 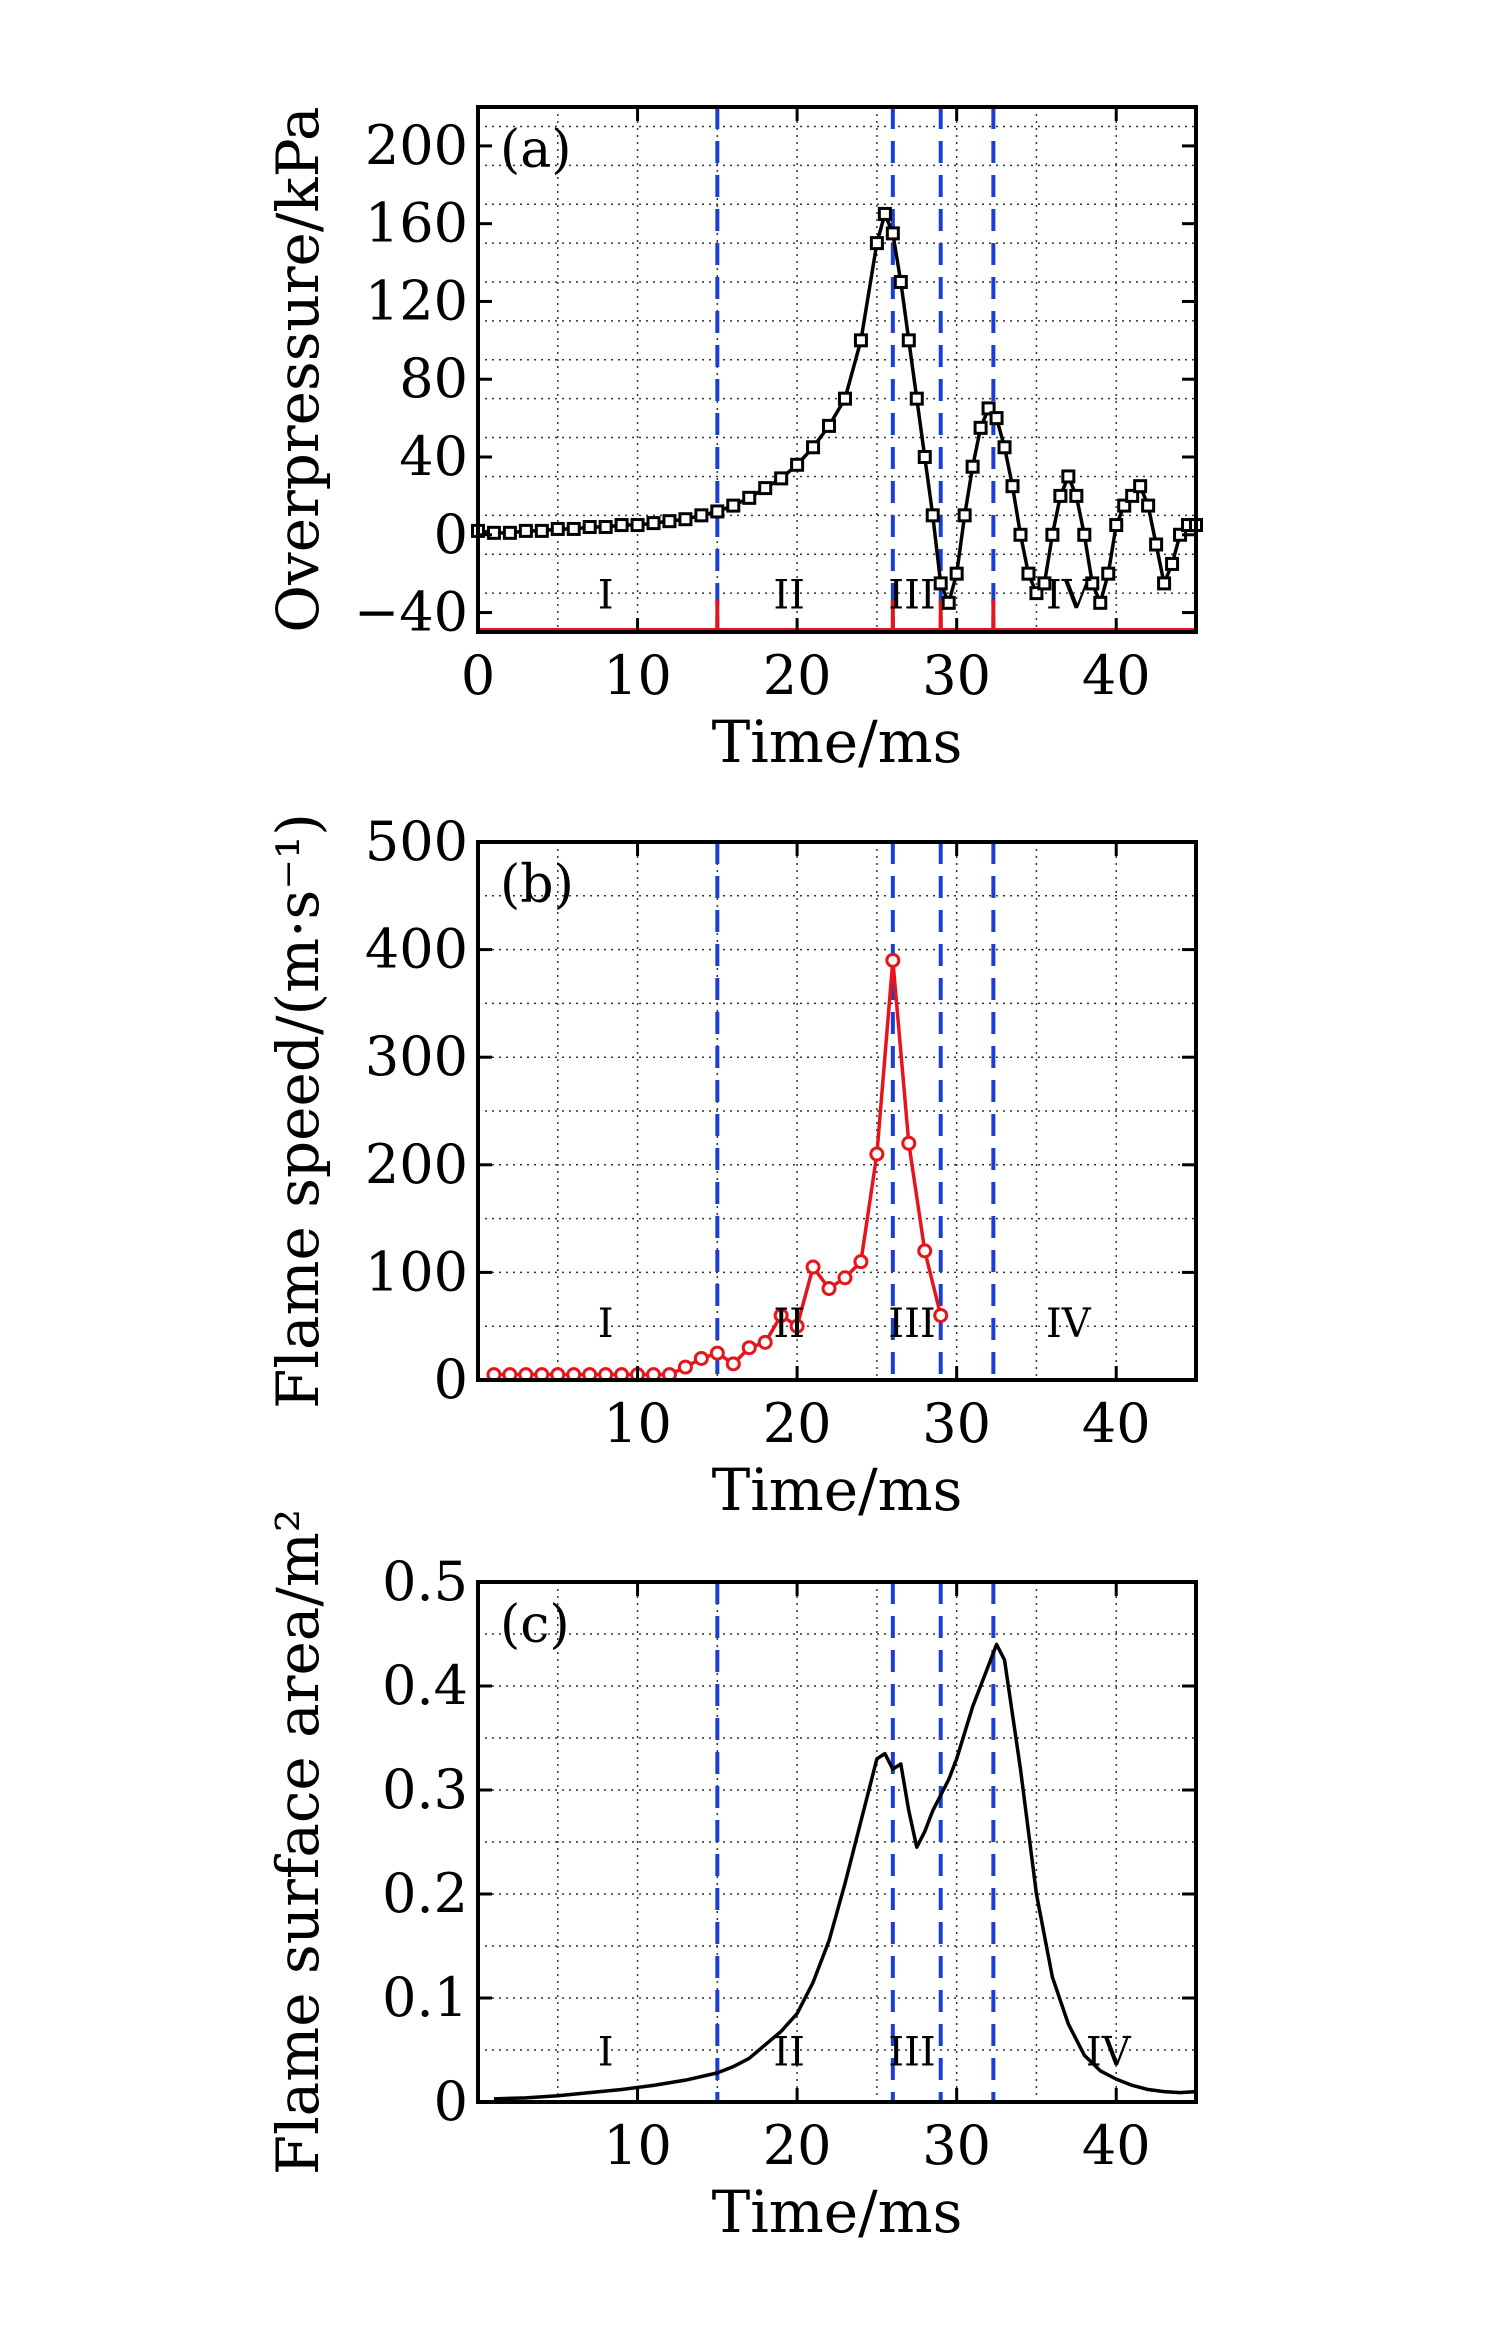 What do you see at coordinates (433, 456) in the screenshot?
I see `y-tick-label: 40` at bounding box center [433, 456].